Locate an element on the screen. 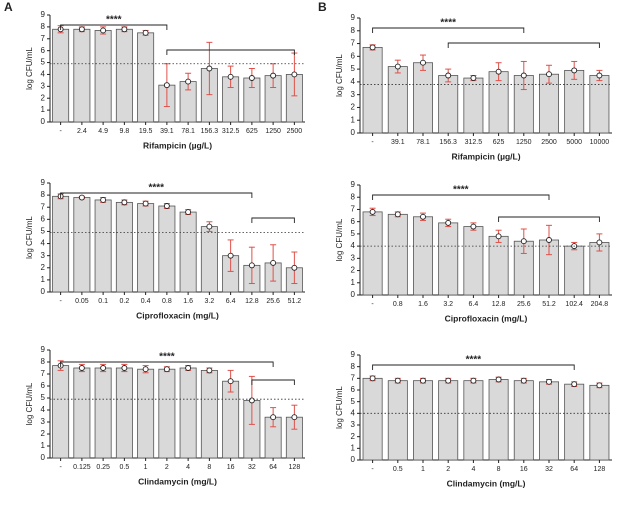  y-tick-label: 8 is located at coordinates (353, 196).